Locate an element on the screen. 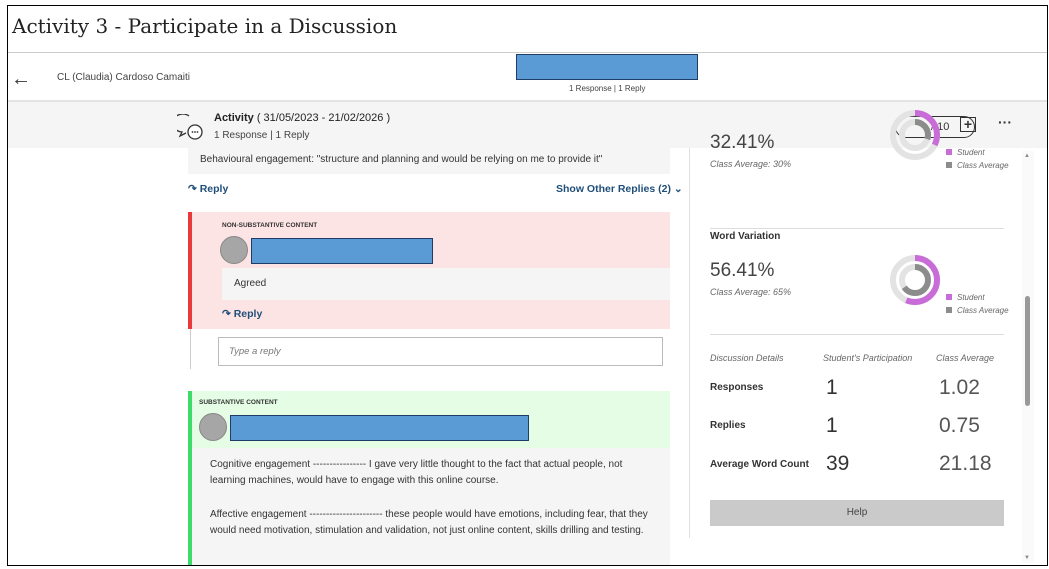 The image size is (1049, 569). scrollbar: ▲ ▼ is located at coordinates (1028, 357).